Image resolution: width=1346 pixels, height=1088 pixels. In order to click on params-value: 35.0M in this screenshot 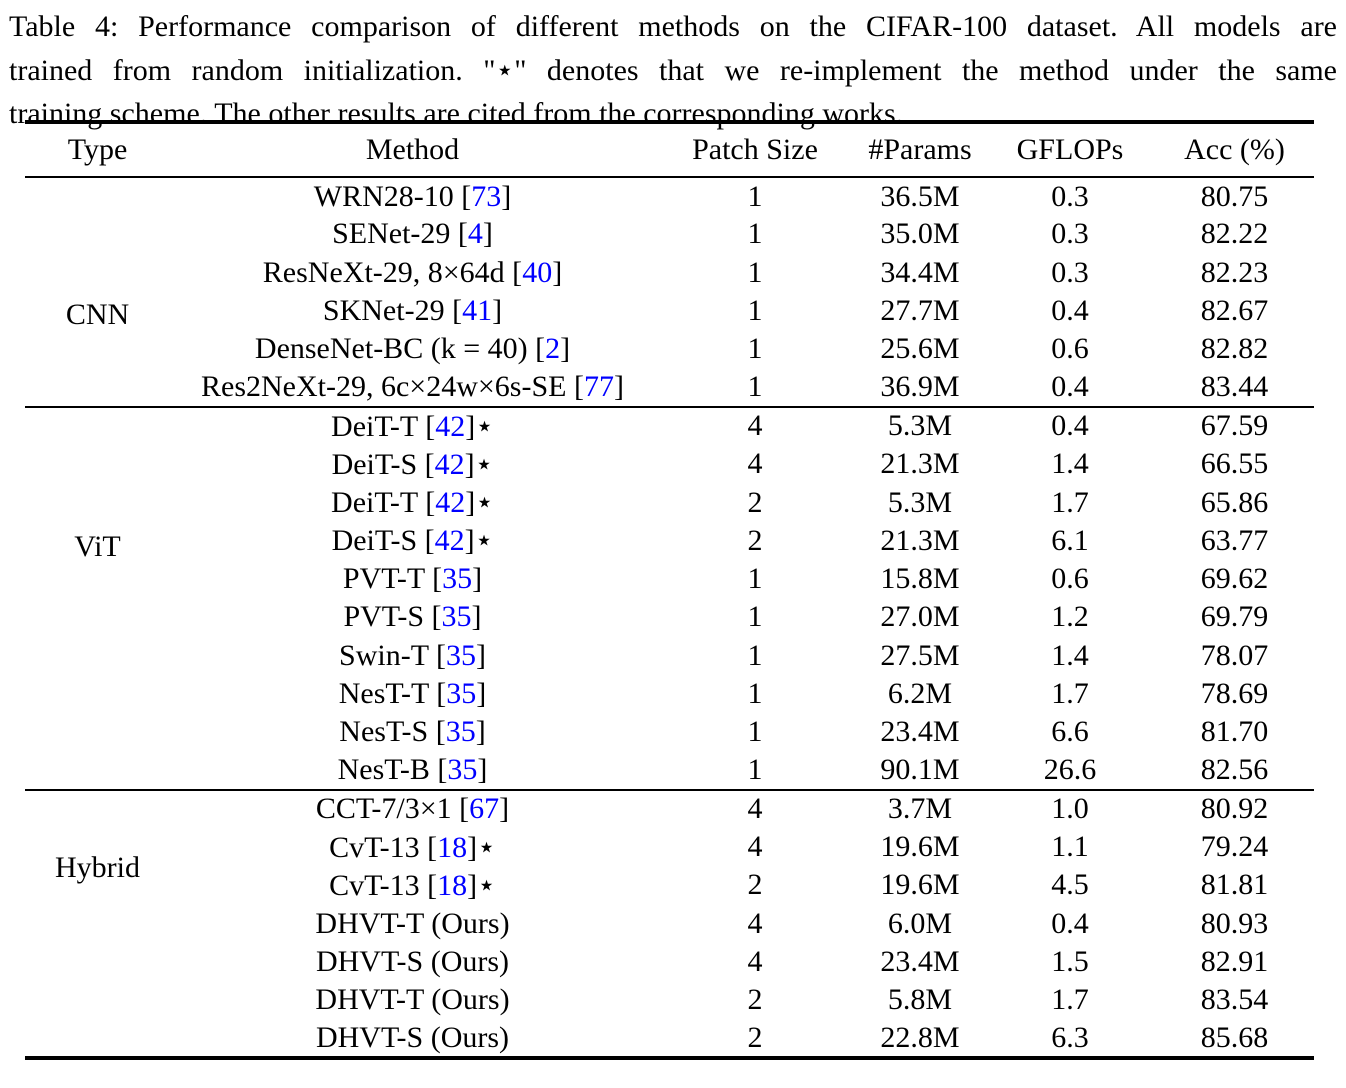, I will do `click(920, 234)`.